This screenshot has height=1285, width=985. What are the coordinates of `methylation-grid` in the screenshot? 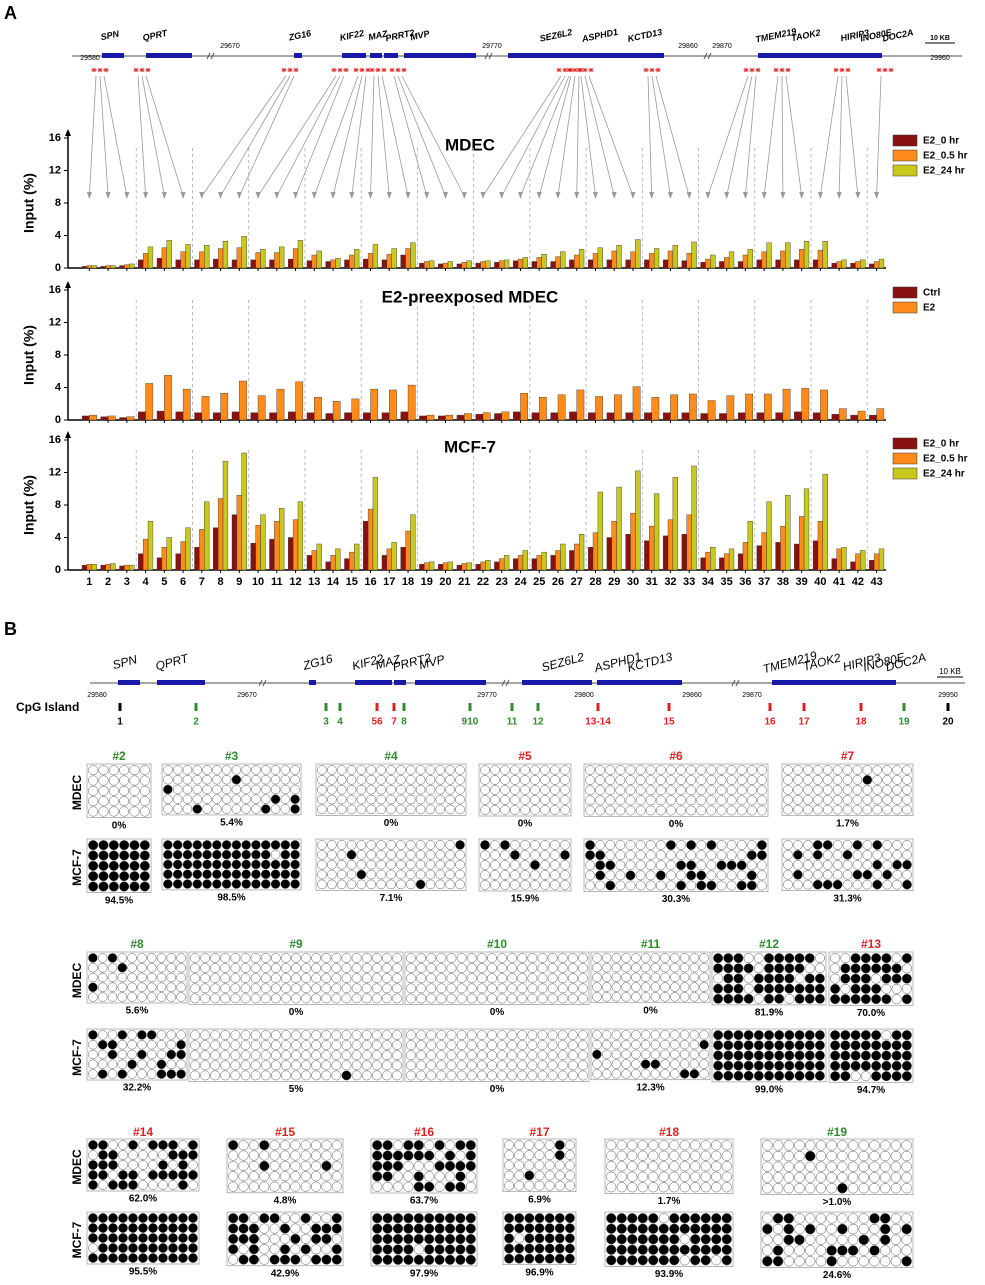 It's located at (676, 790).